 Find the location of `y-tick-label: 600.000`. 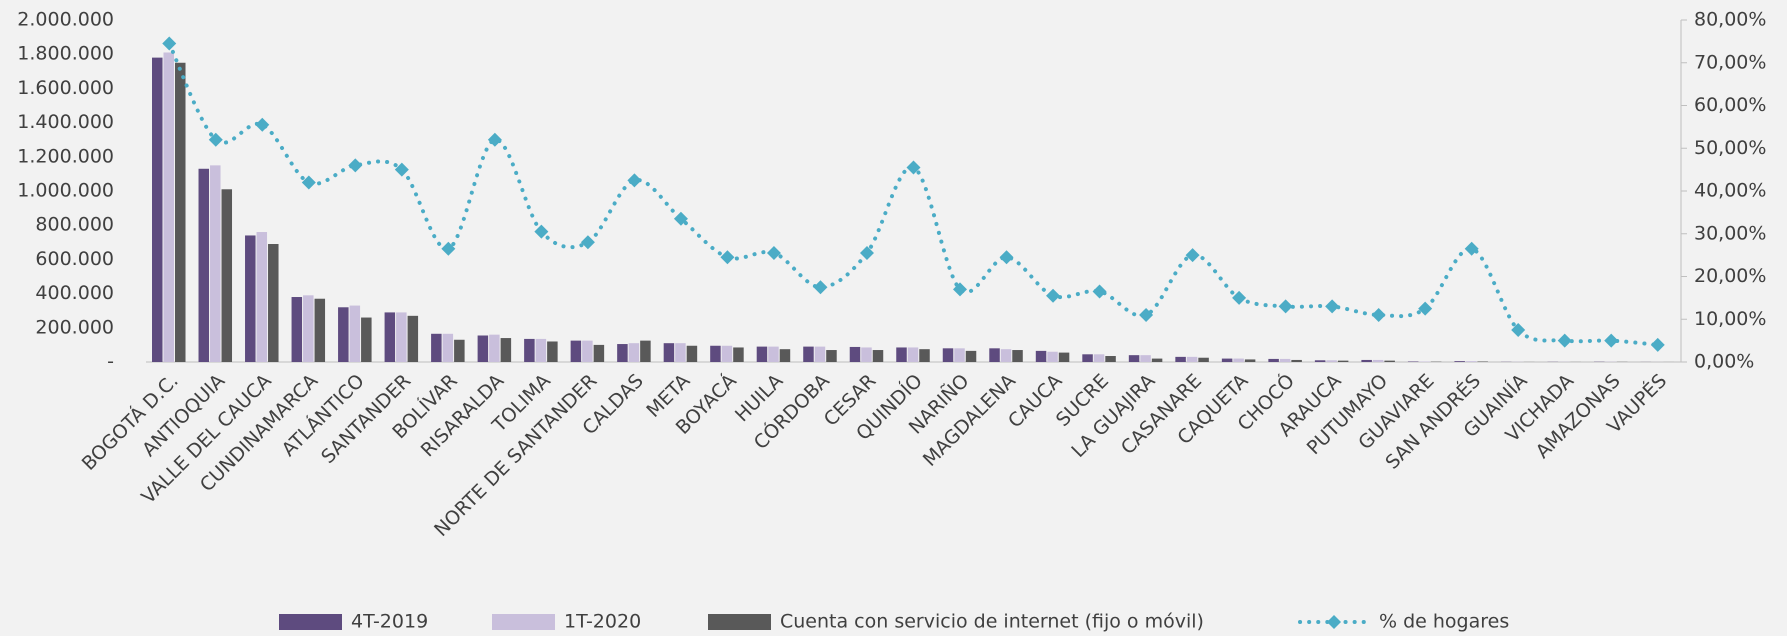

y-tick-label: 600.000 is located at coordinates (74, 259).